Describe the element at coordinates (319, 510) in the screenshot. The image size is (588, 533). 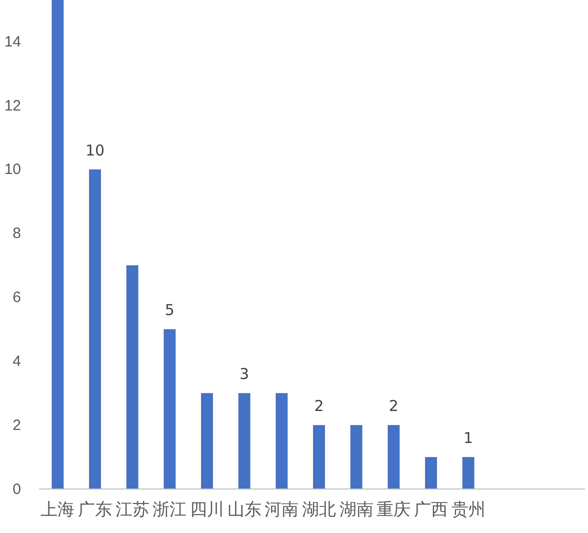
I see `x-tick-label: 湖北` at that location.